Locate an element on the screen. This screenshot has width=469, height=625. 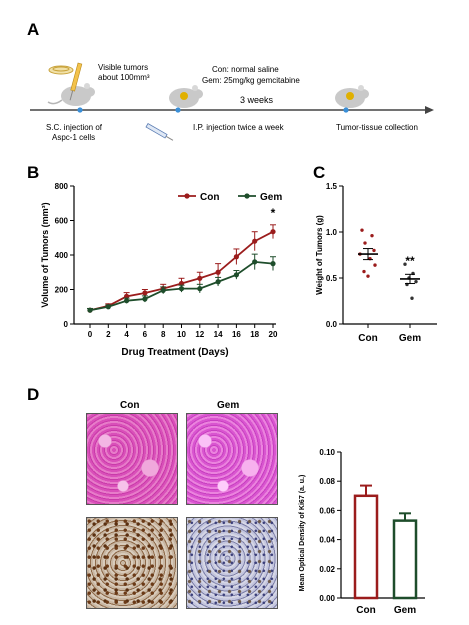
y-tick-label: 0 is located at coordinates (66, 324).